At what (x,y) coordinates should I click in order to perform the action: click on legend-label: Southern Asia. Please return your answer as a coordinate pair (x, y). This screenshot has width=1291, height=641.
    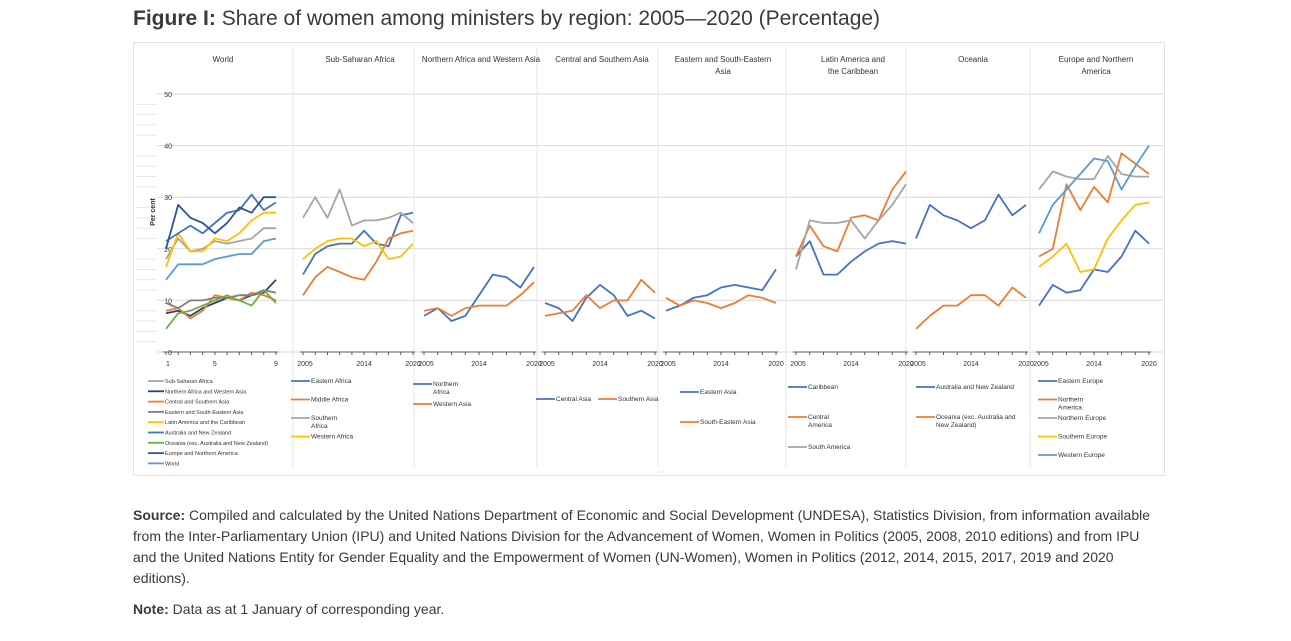
    Looking at the image, I should click on (638, 399).